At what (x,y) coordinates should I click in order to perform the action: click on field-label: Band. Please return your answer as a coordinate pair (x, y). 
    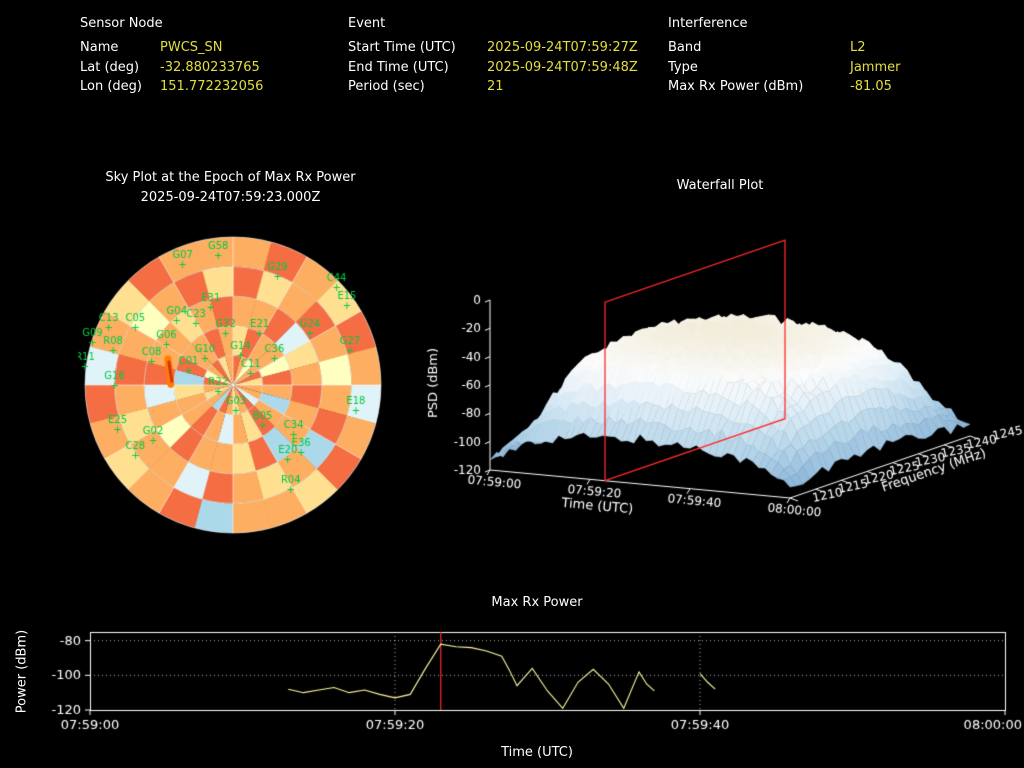
    Looking at the image, I should click on (685, 47).